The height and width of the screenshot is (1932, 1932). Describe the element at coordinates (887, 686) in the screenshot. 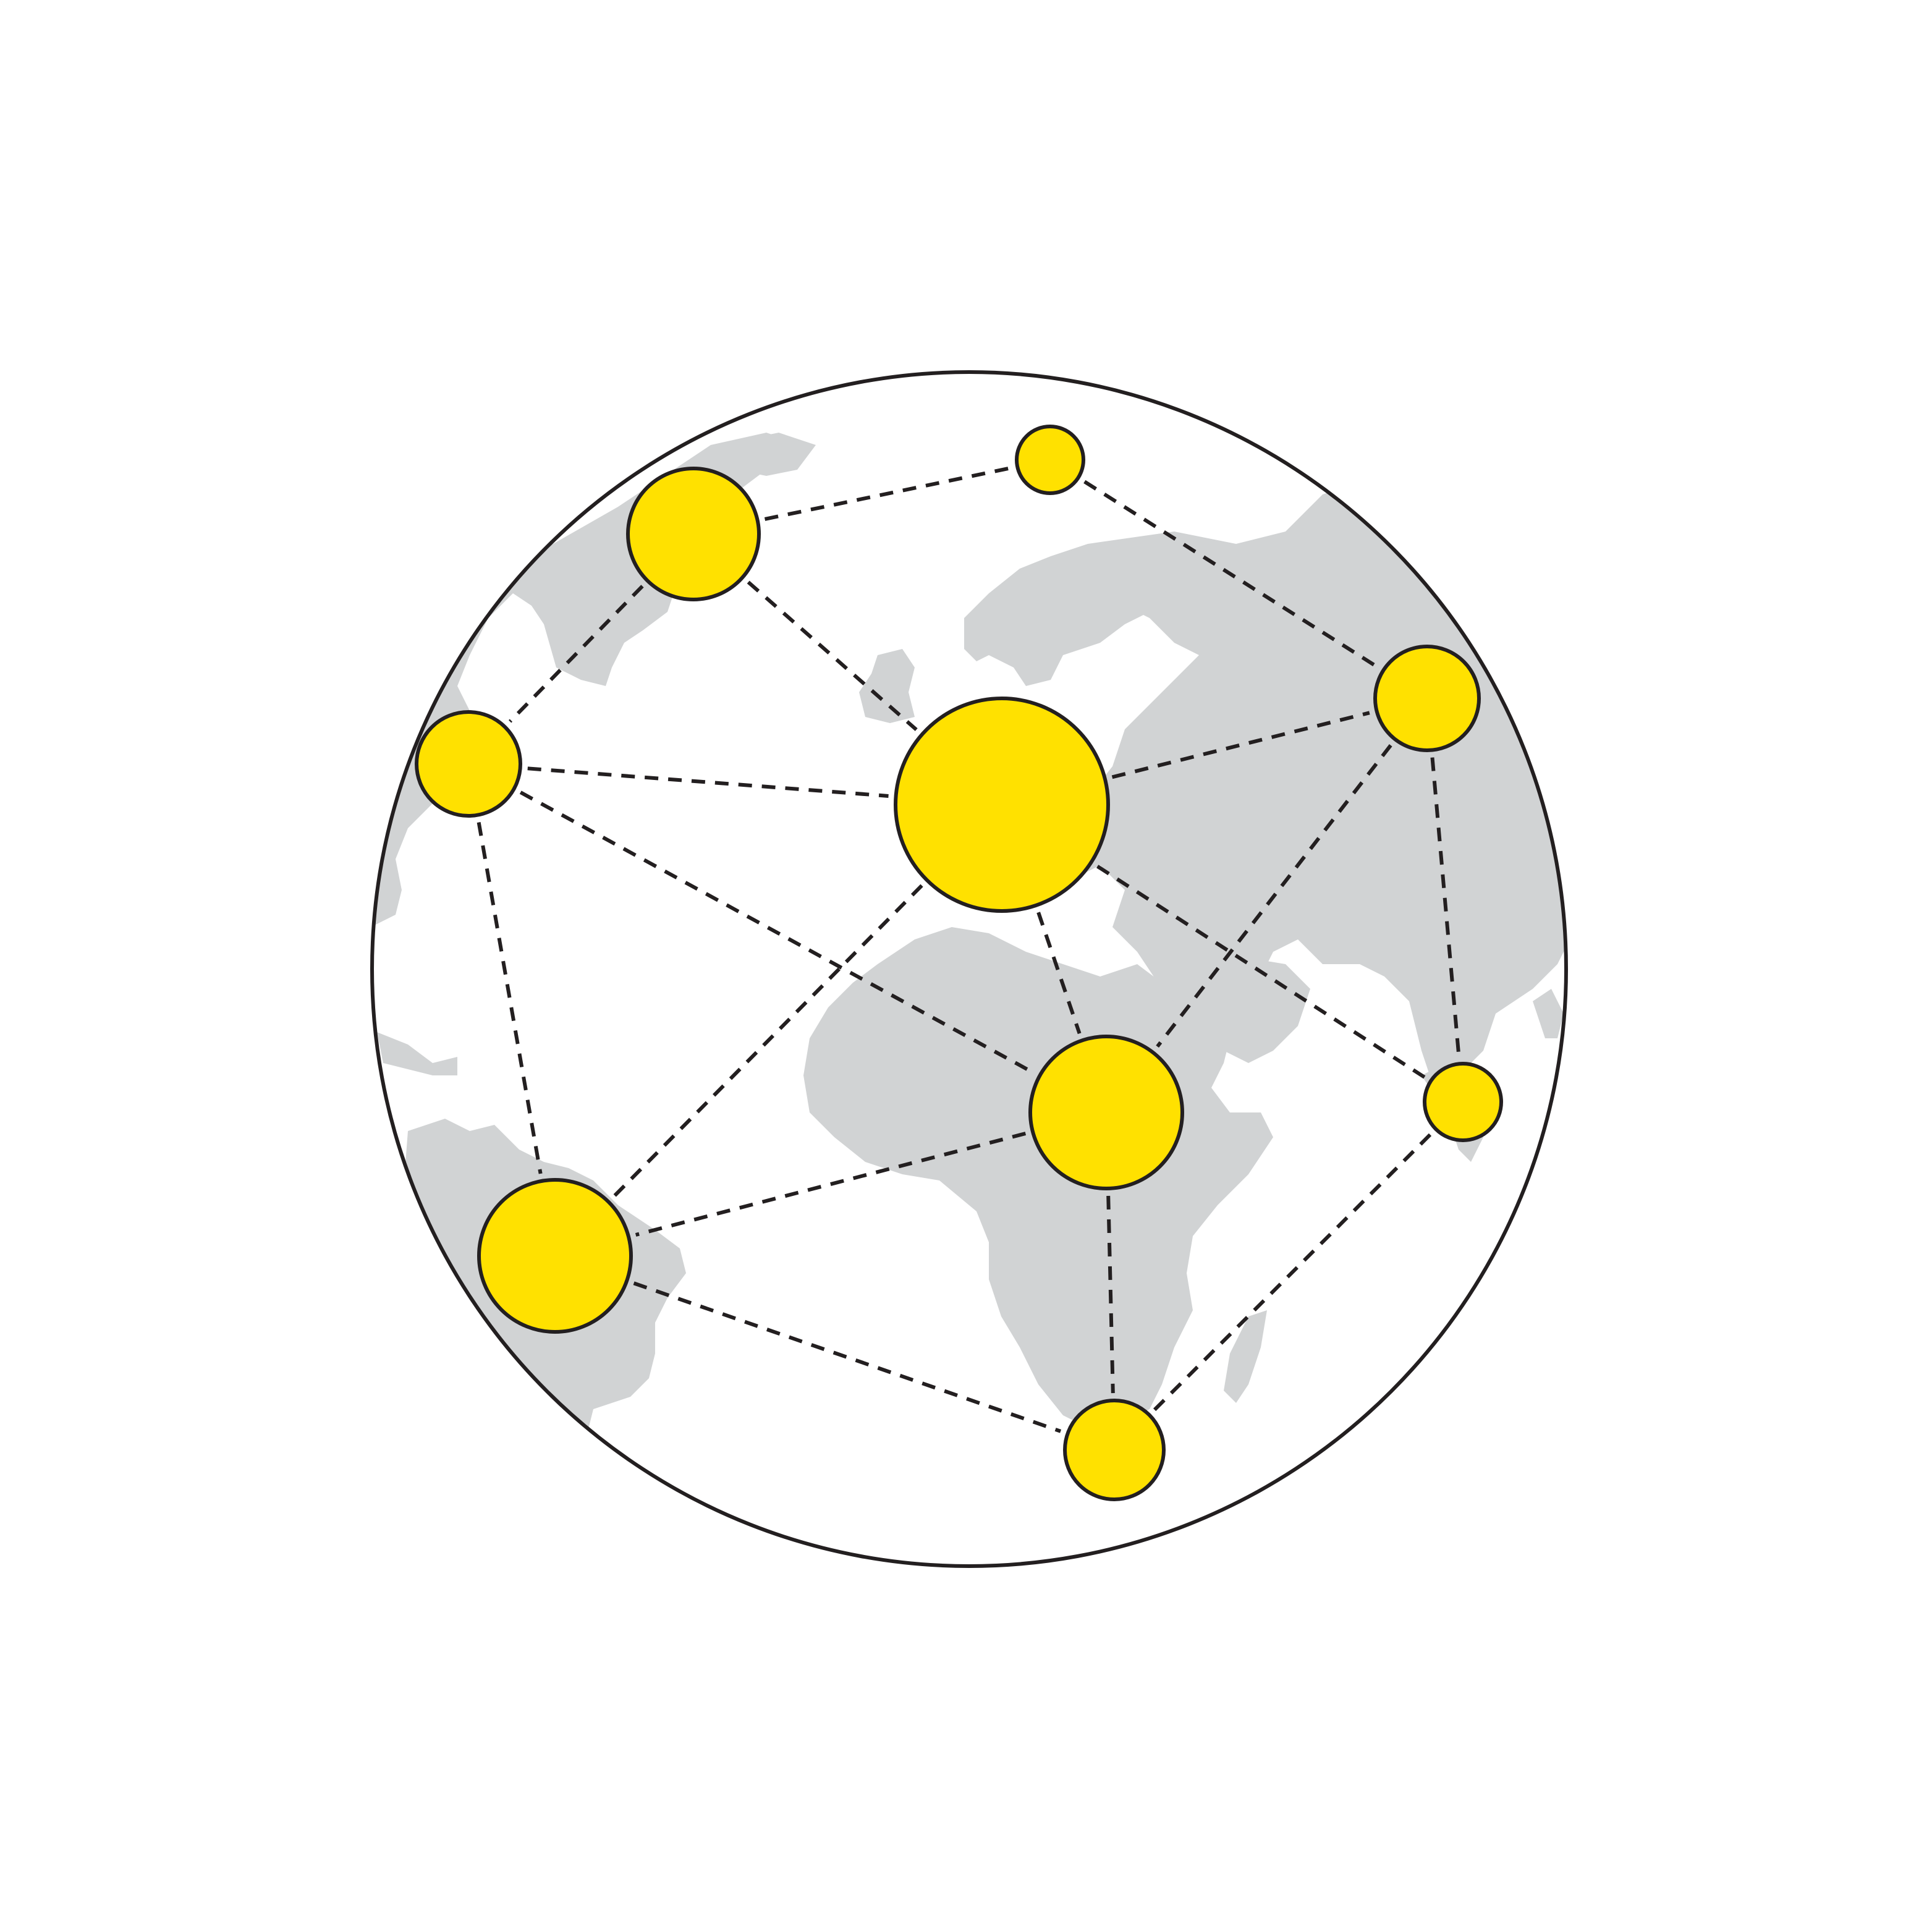

I see `landmass-british-isles` at that location.